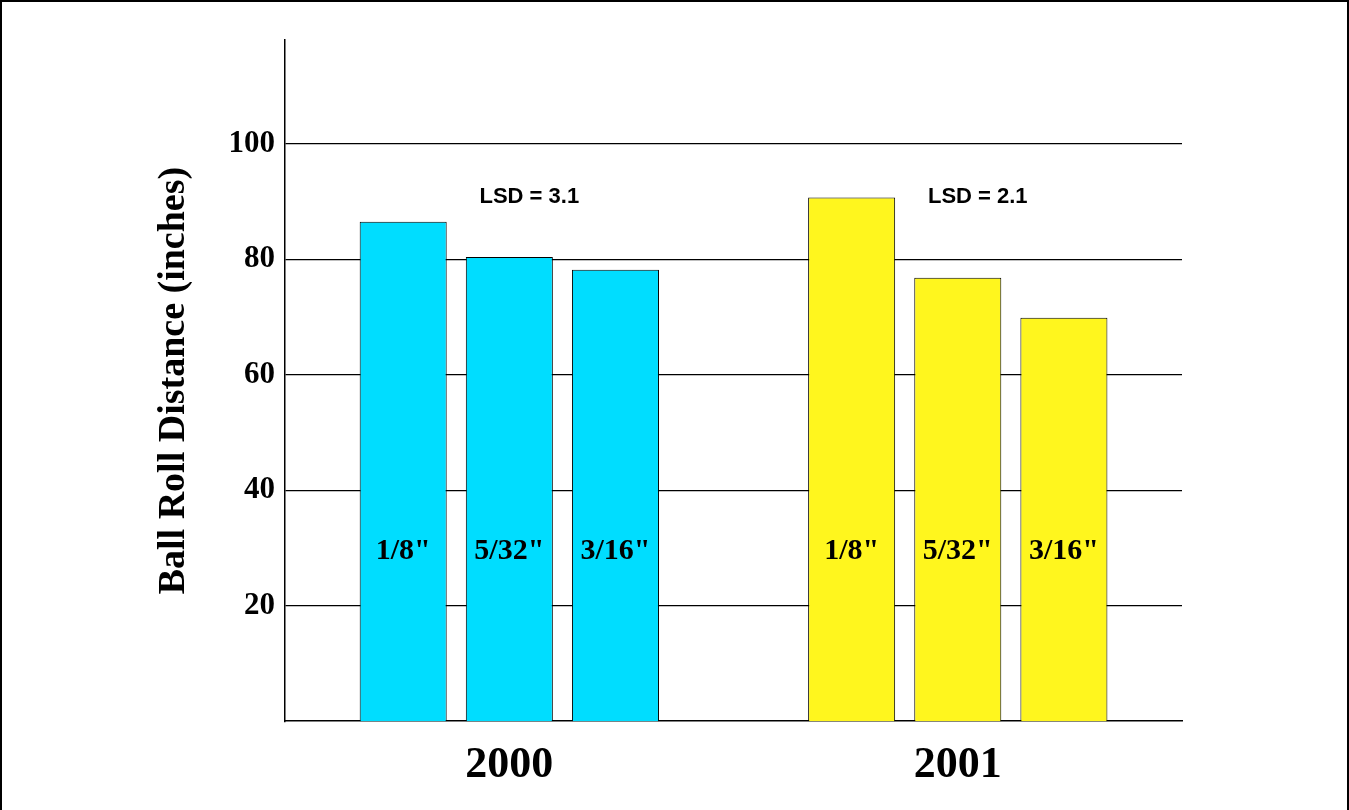 The image size is (1349, 810). I want to click on text: 5/32", so click(957, 548).